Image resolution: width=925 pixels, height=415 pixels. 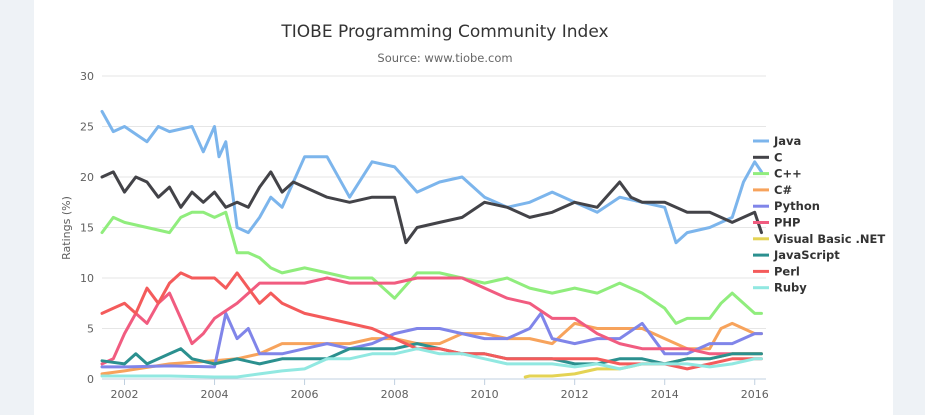 What do you see at coordinates (444, 32) in the screenshot?
I see `chart-title: TIOBE Programming Community Index` at bounding box center [444, 32].